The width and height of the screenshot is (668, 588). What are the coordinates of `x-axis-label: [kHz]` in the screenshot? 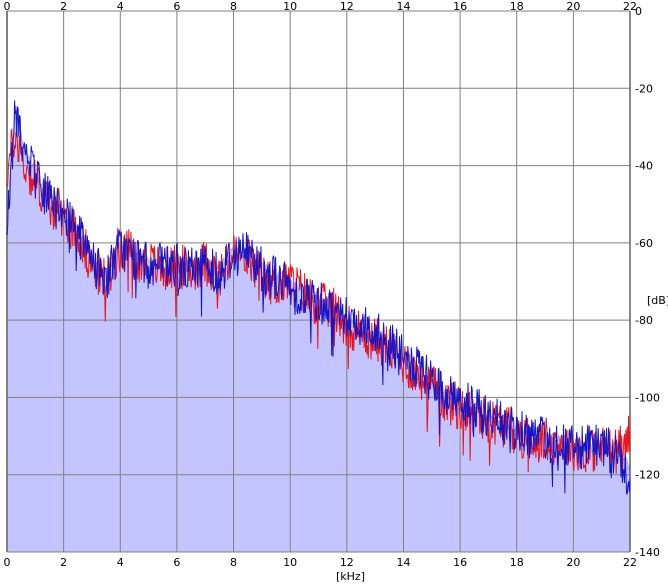 It's located at (350, 576).